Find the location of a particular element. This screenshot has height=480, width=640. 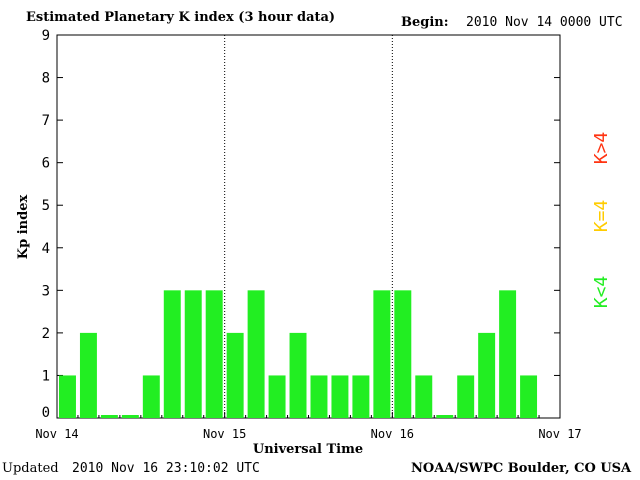

begin-value: 2010 Nov 14 0000 UTC is located at coordinates (544, 22).